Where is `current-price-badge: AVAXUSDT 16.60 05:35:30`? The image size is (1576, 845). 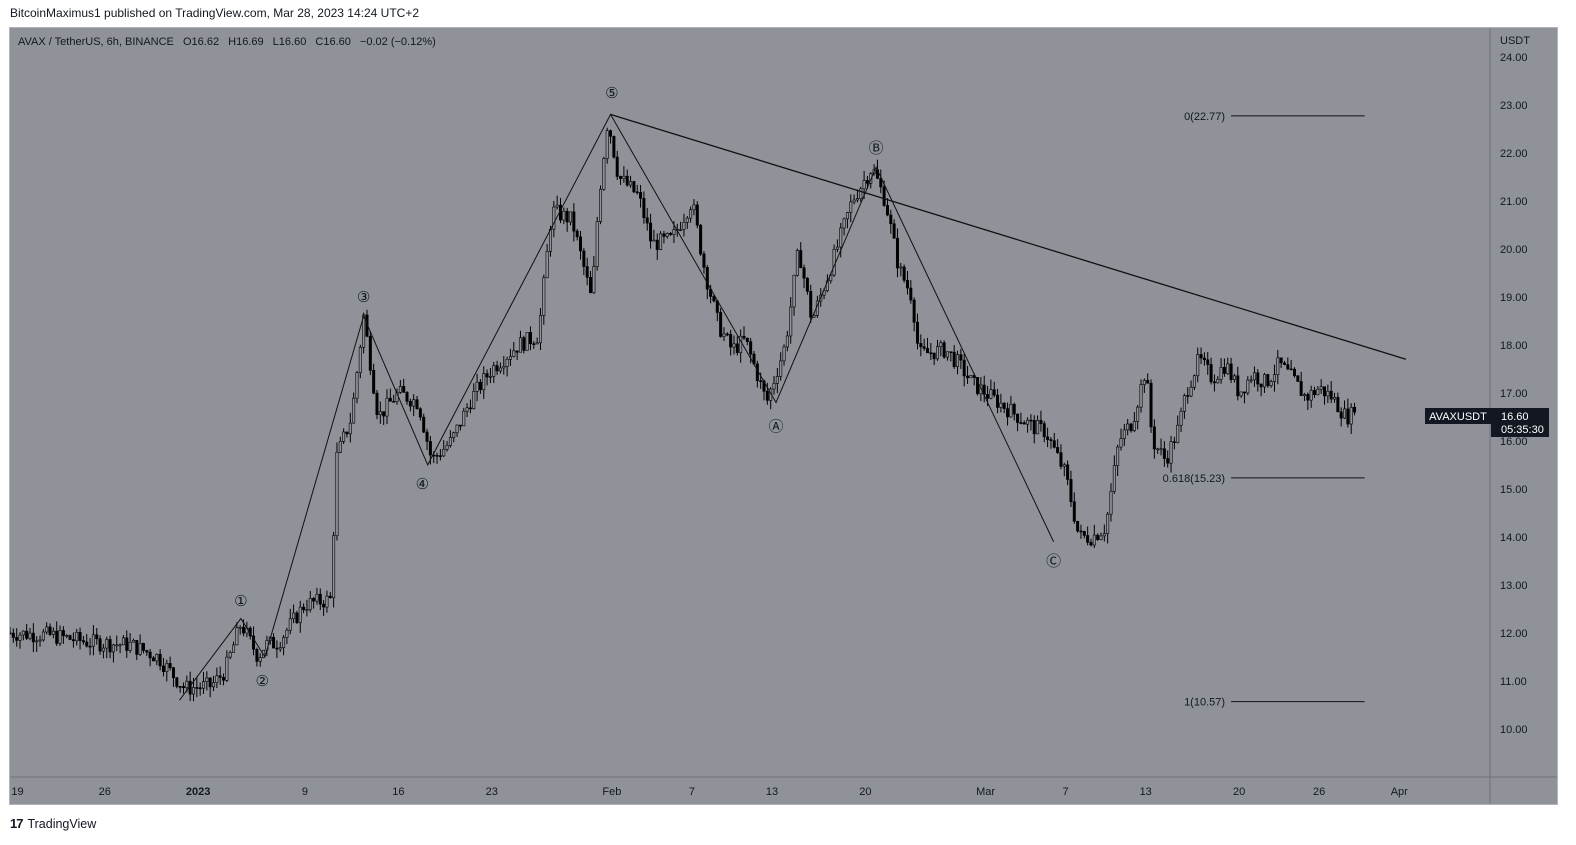 current-price-badge: AVAXUSDT 16.60 05:35:30 is located at coordinates (1487, 422).